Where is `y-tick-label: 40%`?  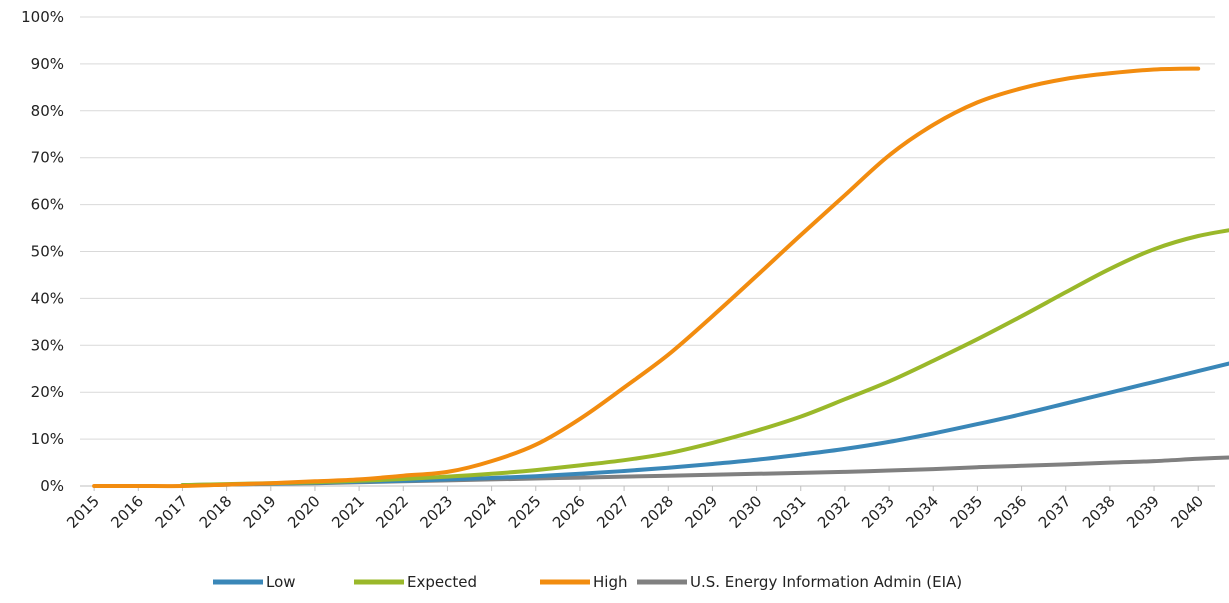 y-tick-label: 40% is located at coordinates (47, 298).